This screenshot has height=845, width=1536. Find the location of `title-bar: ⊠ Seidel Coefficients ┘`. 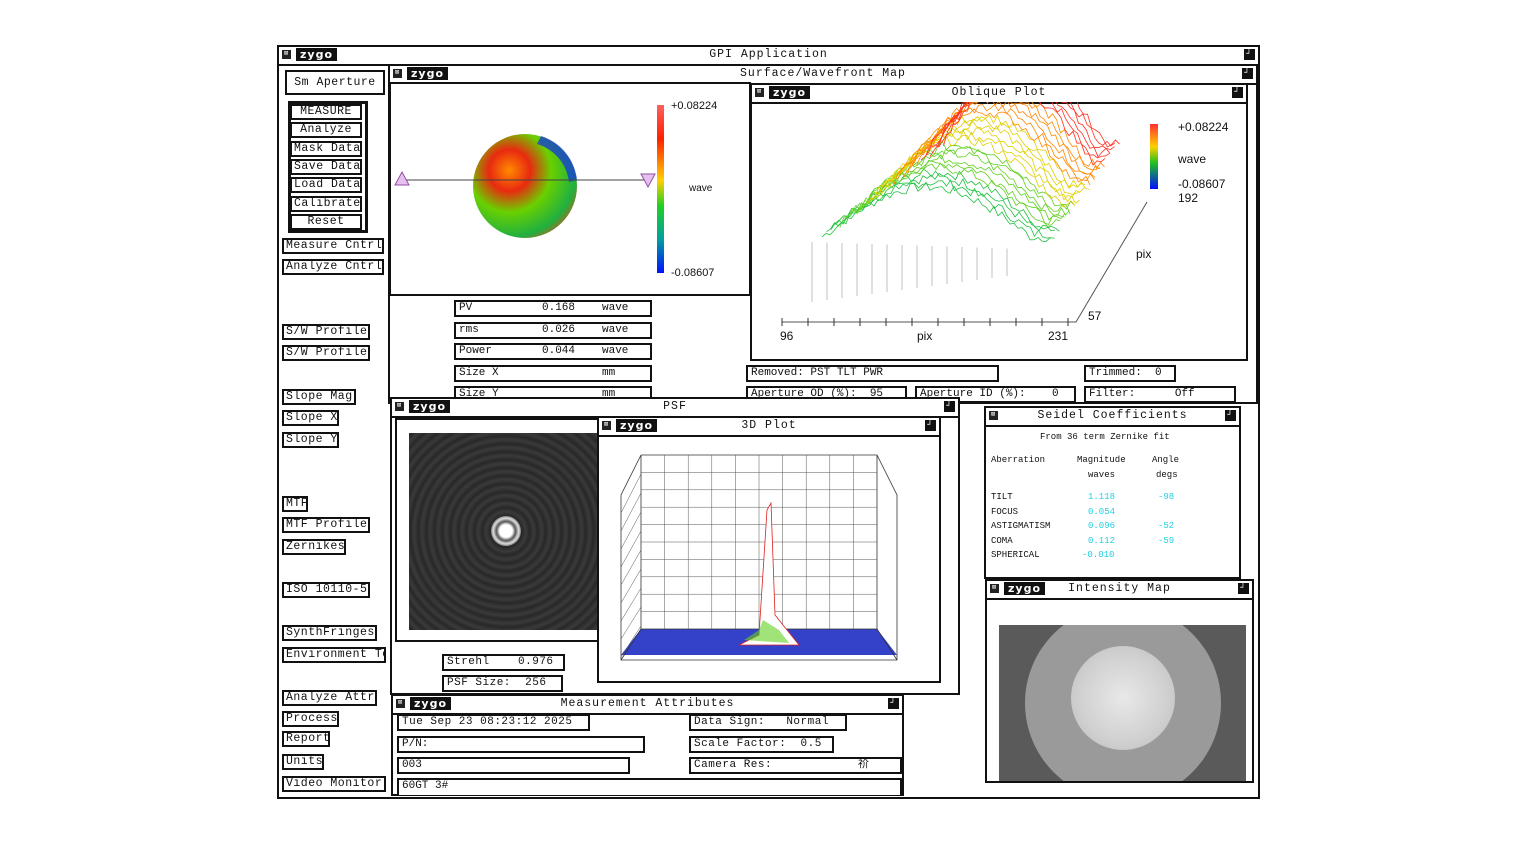

title-bar: ⊠ Seidel Coefficients ┘ is located at coordinates (1112, 417).